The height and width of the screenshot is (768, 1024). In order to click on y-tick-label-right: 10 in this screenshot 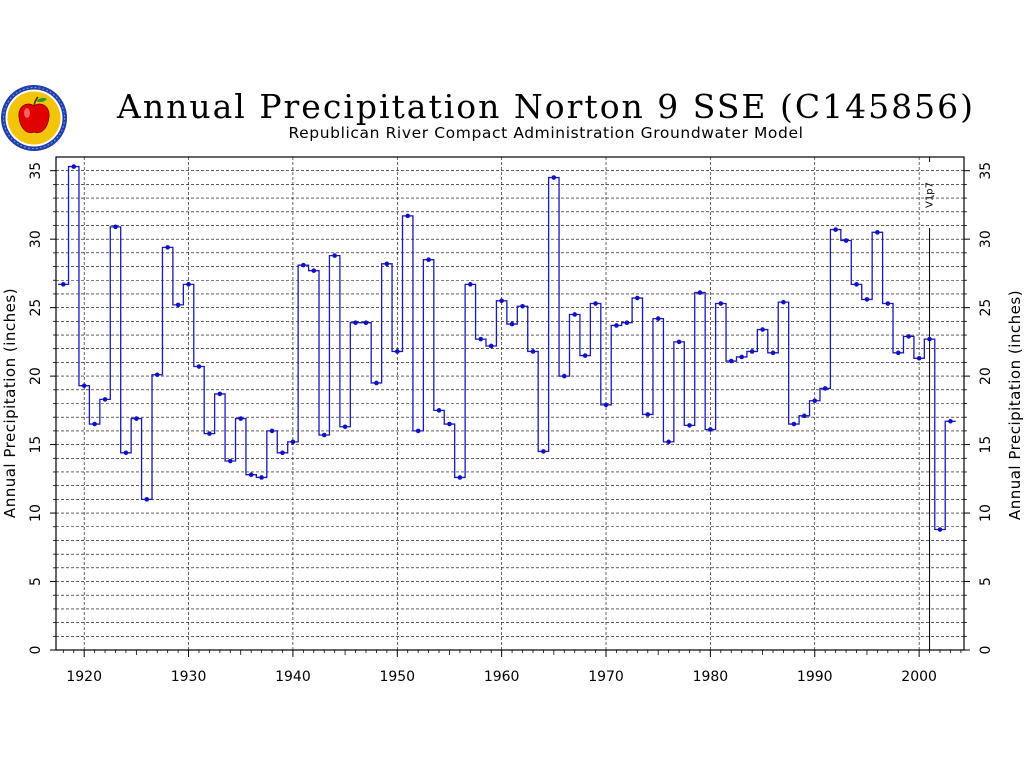, I will do `click(986, 513)`.